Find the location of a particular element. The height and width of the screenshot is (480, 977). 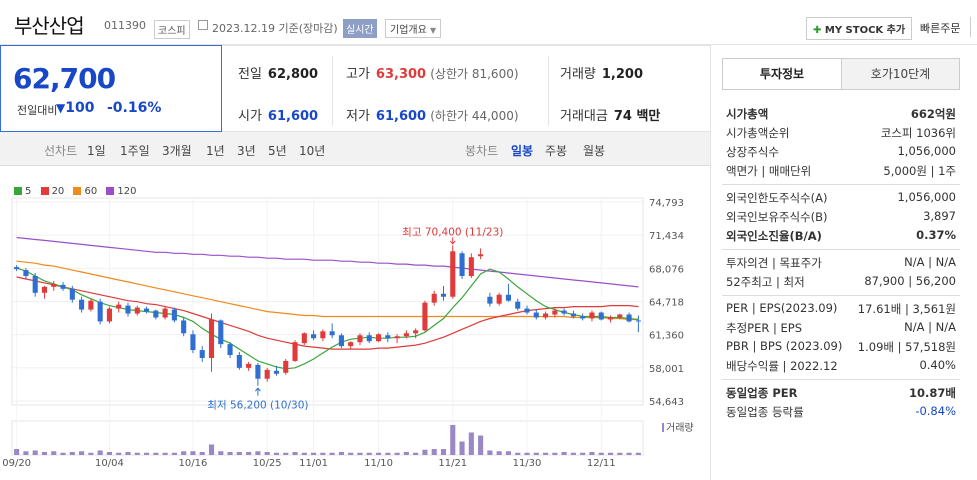

realtime-button: 실시간 is located at coordinates (360, 28).